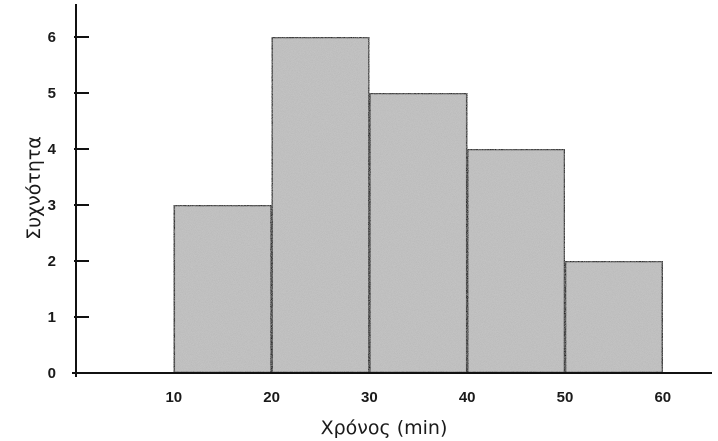  I want to click on y-tick-label-3: 3, so click(52, 205).